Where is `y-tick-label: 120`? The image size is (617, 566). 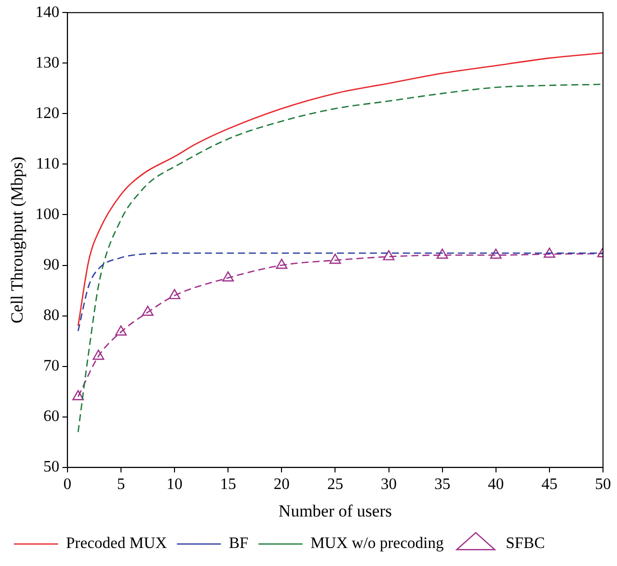 y-tick-label: 120 is located at coordinates (47, 113).